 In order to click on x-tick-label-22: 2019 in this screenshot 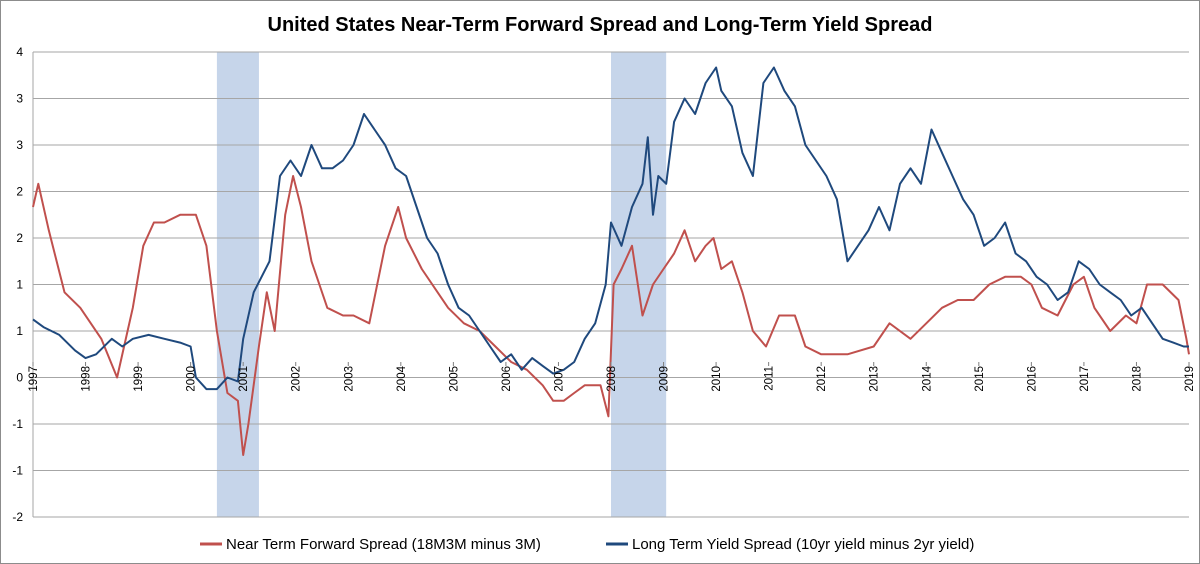, I will do `click(1190, 379)`.